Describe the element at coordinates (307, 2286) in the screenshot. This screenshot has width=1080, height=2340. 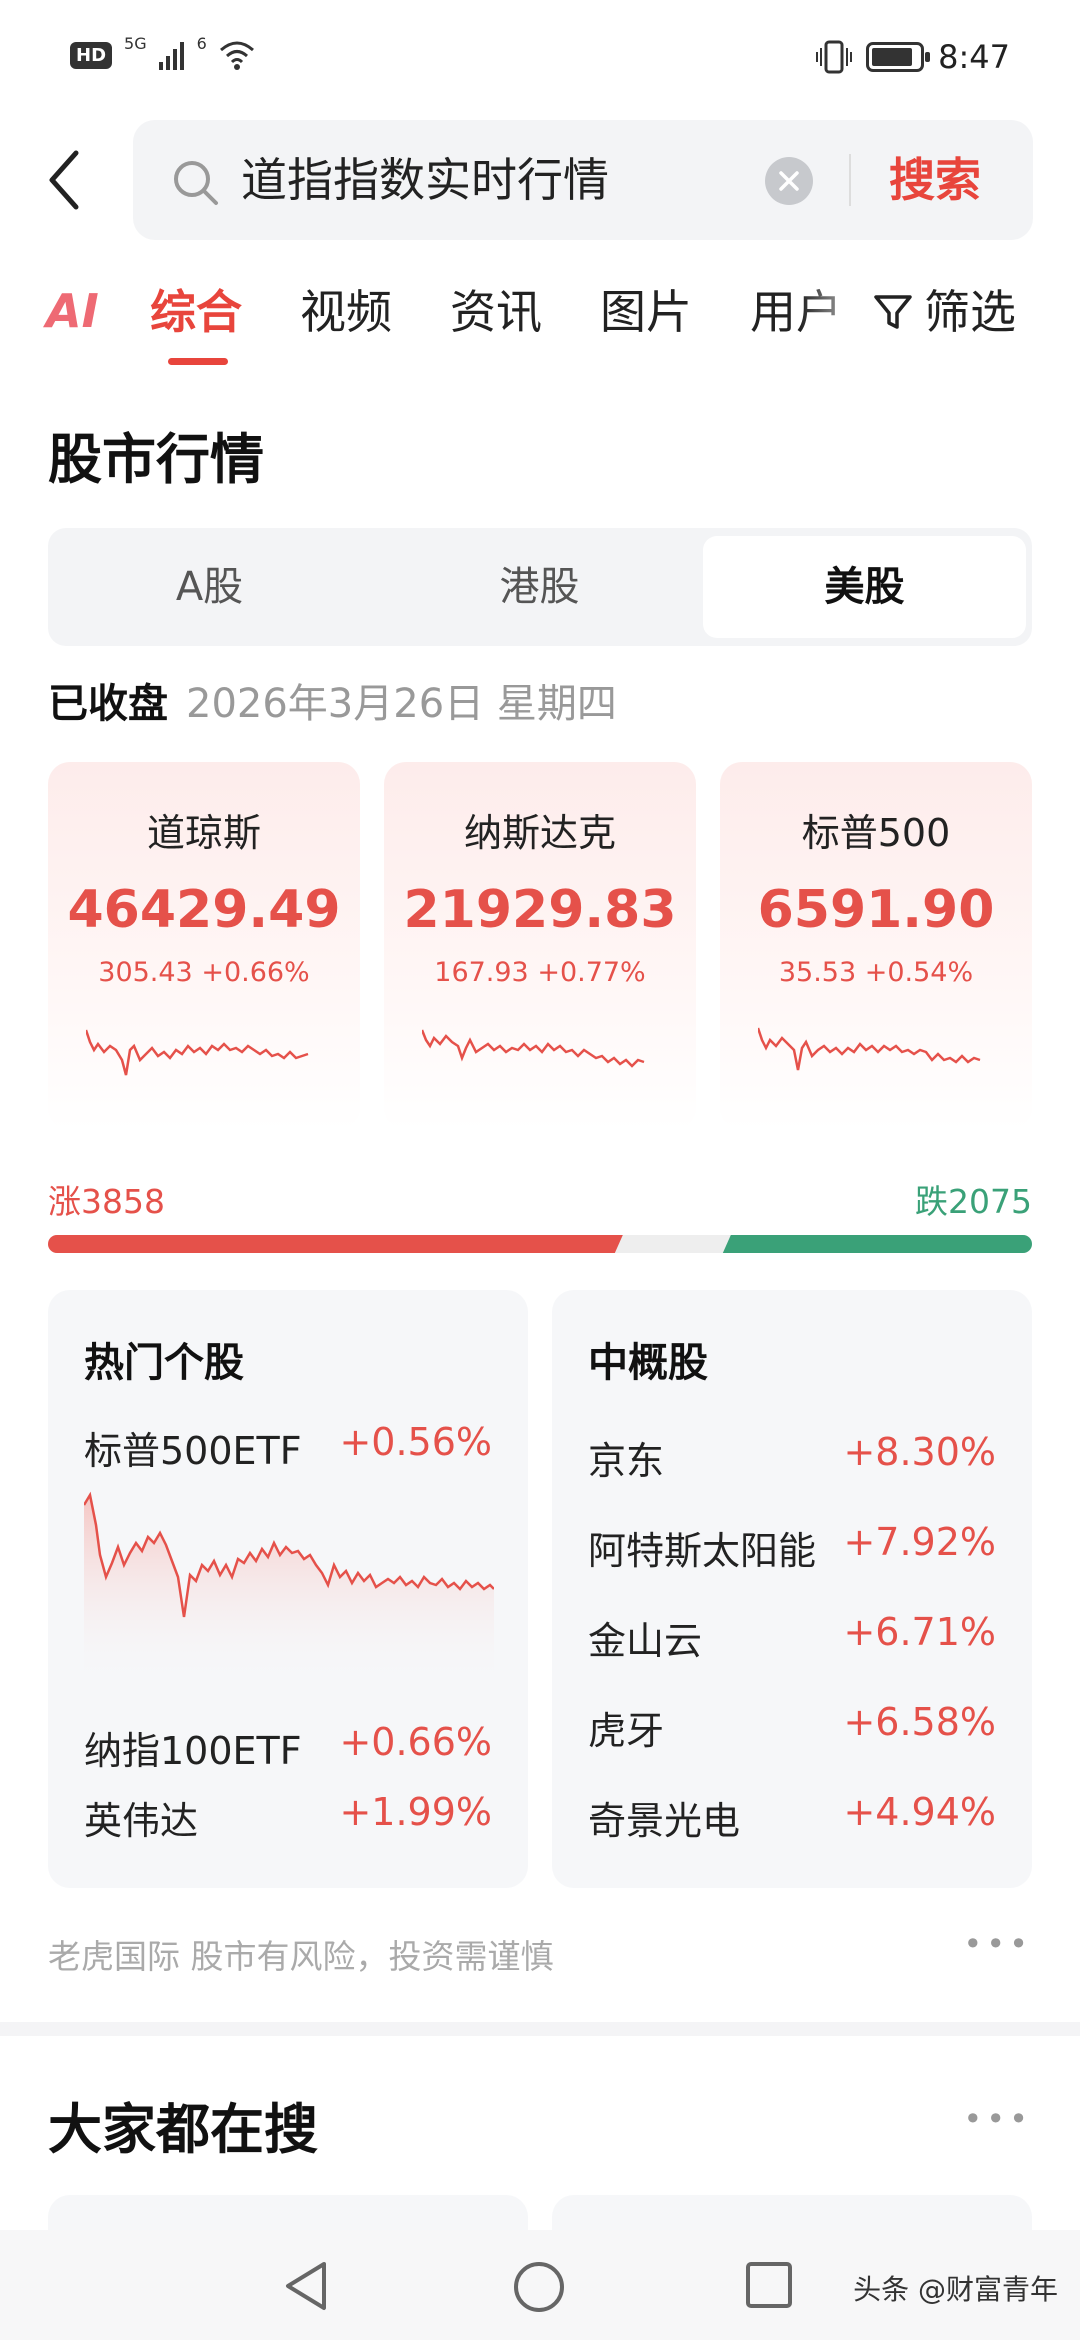
I see `nav-back-icon` at that location.